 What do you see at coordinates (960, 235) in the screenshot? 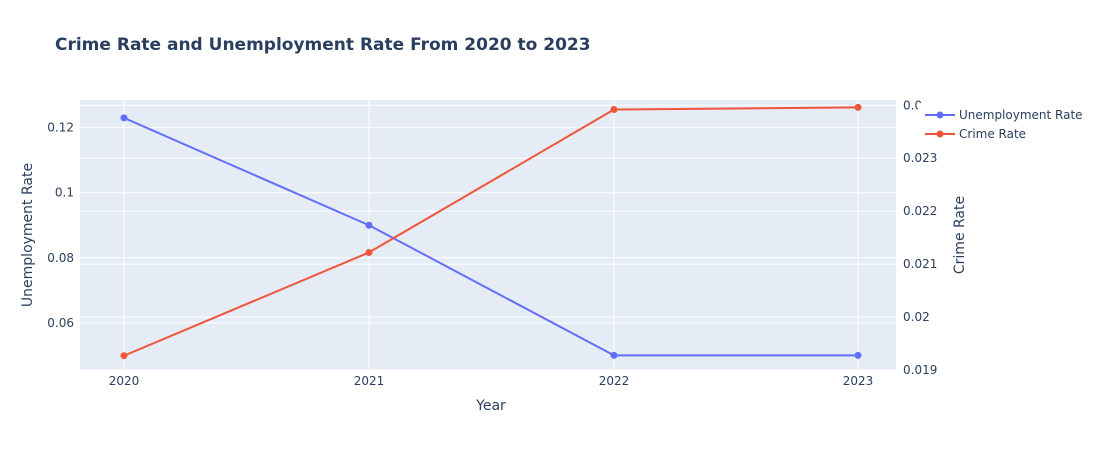
I see `y2-axis-title: Crime Rate` at bounding box center [960, 235].